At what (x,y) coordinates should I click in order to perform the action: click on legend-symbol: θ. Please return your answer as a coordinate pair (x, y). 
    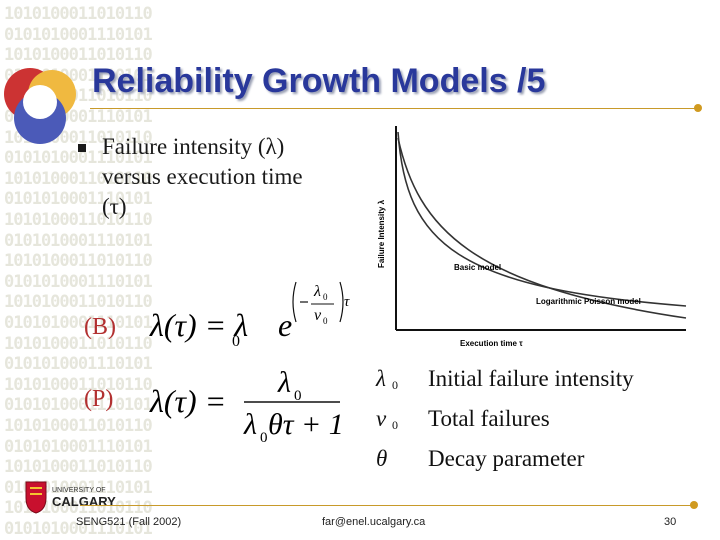
    Looking at the image, I should click on (382, 458).